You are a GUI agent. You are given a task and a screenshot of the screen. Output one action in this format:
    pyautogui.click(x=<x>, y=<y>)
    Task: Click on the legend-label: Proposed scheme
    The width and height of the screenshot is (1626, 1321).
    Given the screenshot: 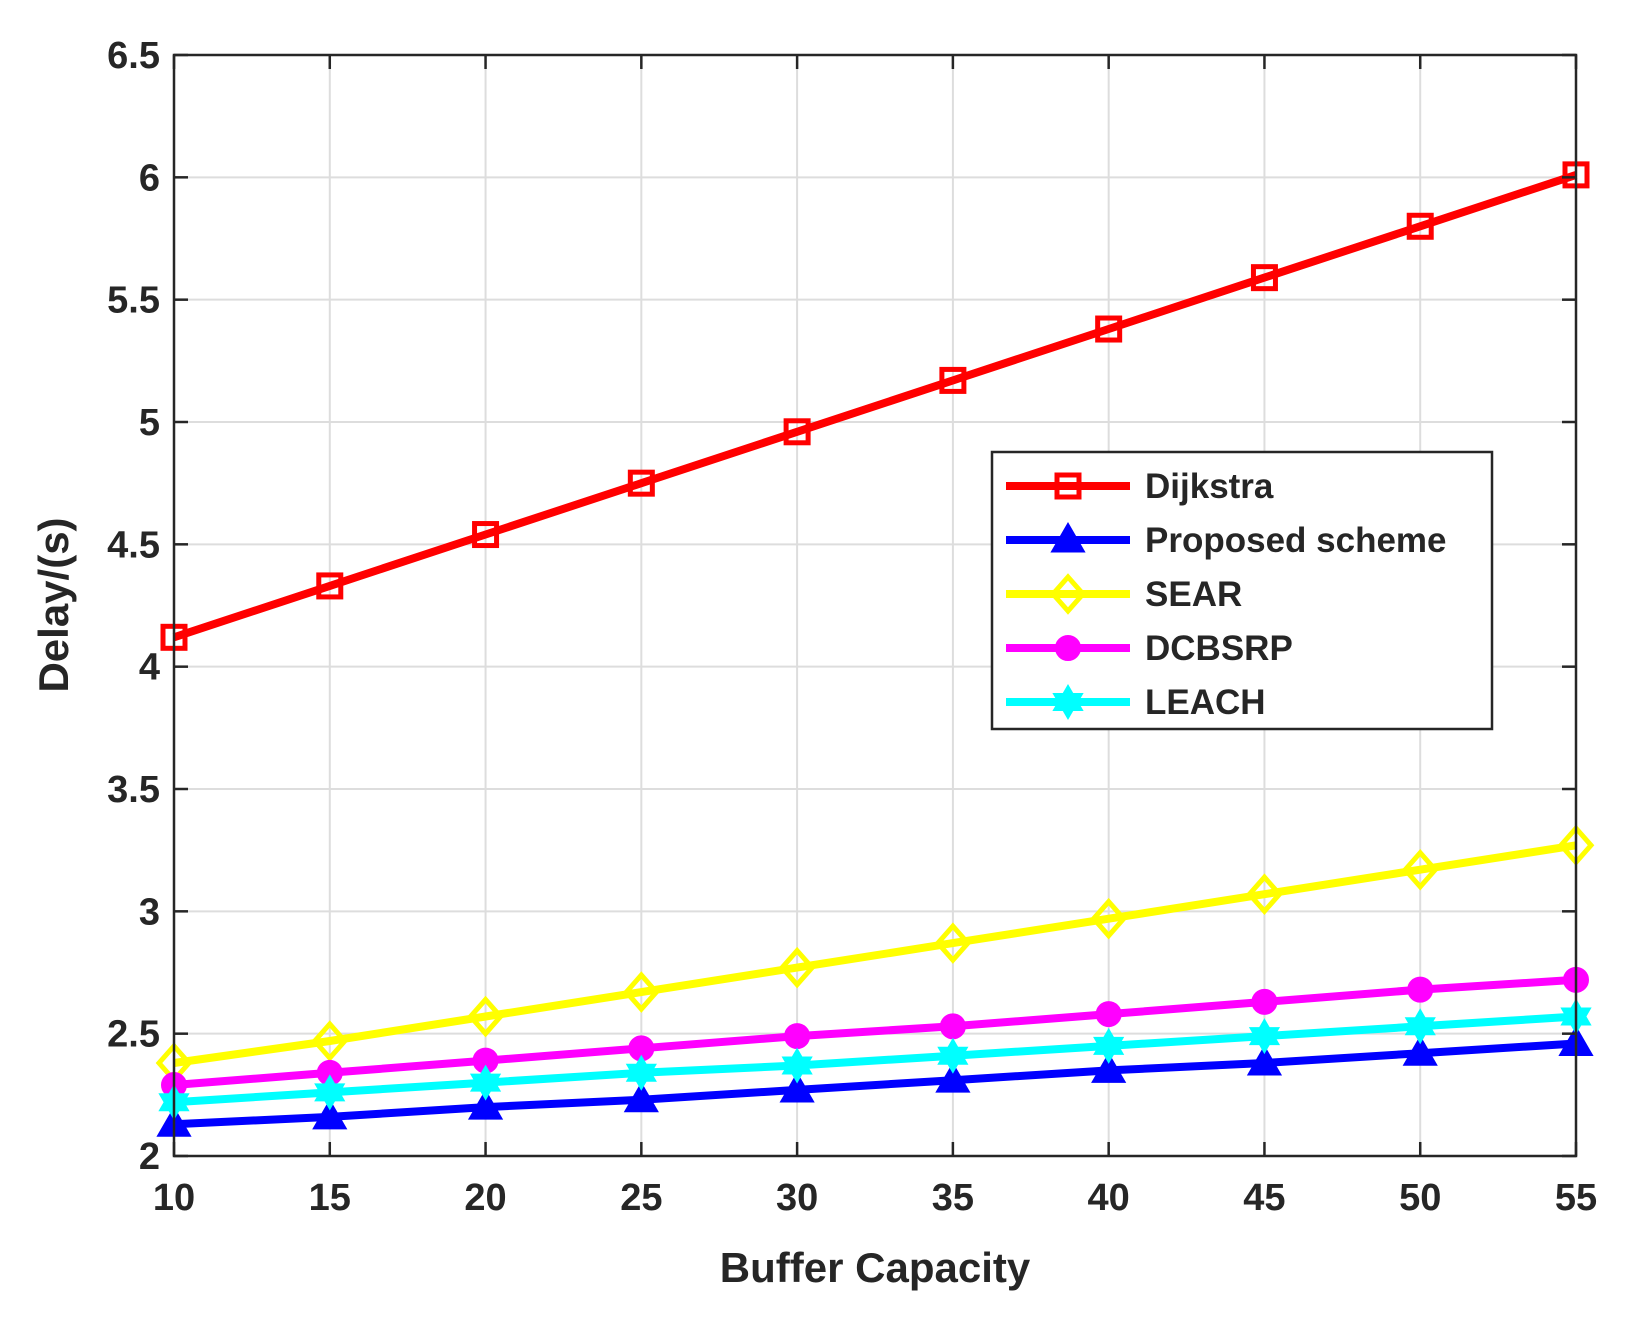 What is the action you would take?
    pyautogui.click(x=1296, y=540)
    